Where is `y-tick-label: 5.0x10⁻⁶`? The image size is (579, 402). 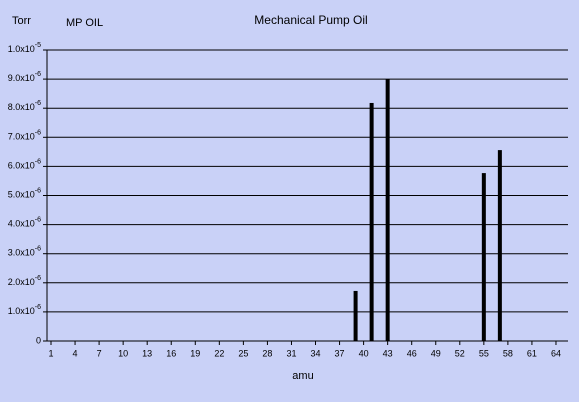
y-tick-label: 5.0x10⁻⁶ is located at coordinates (24, 193).